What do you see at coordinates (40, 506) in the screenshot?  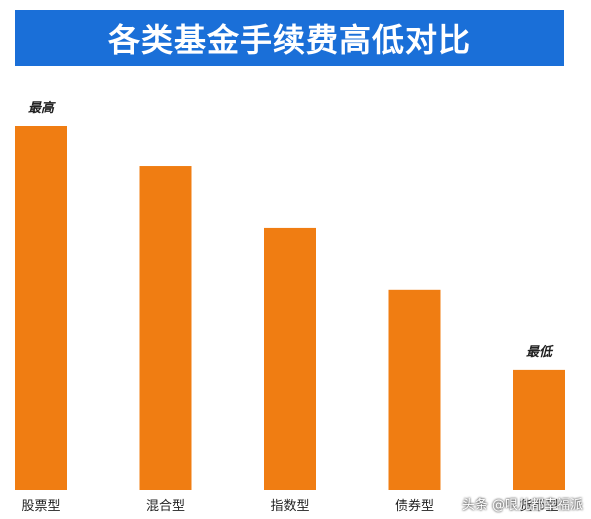 I see `category-label-1: 股票型` at bounding box center [40, 506].